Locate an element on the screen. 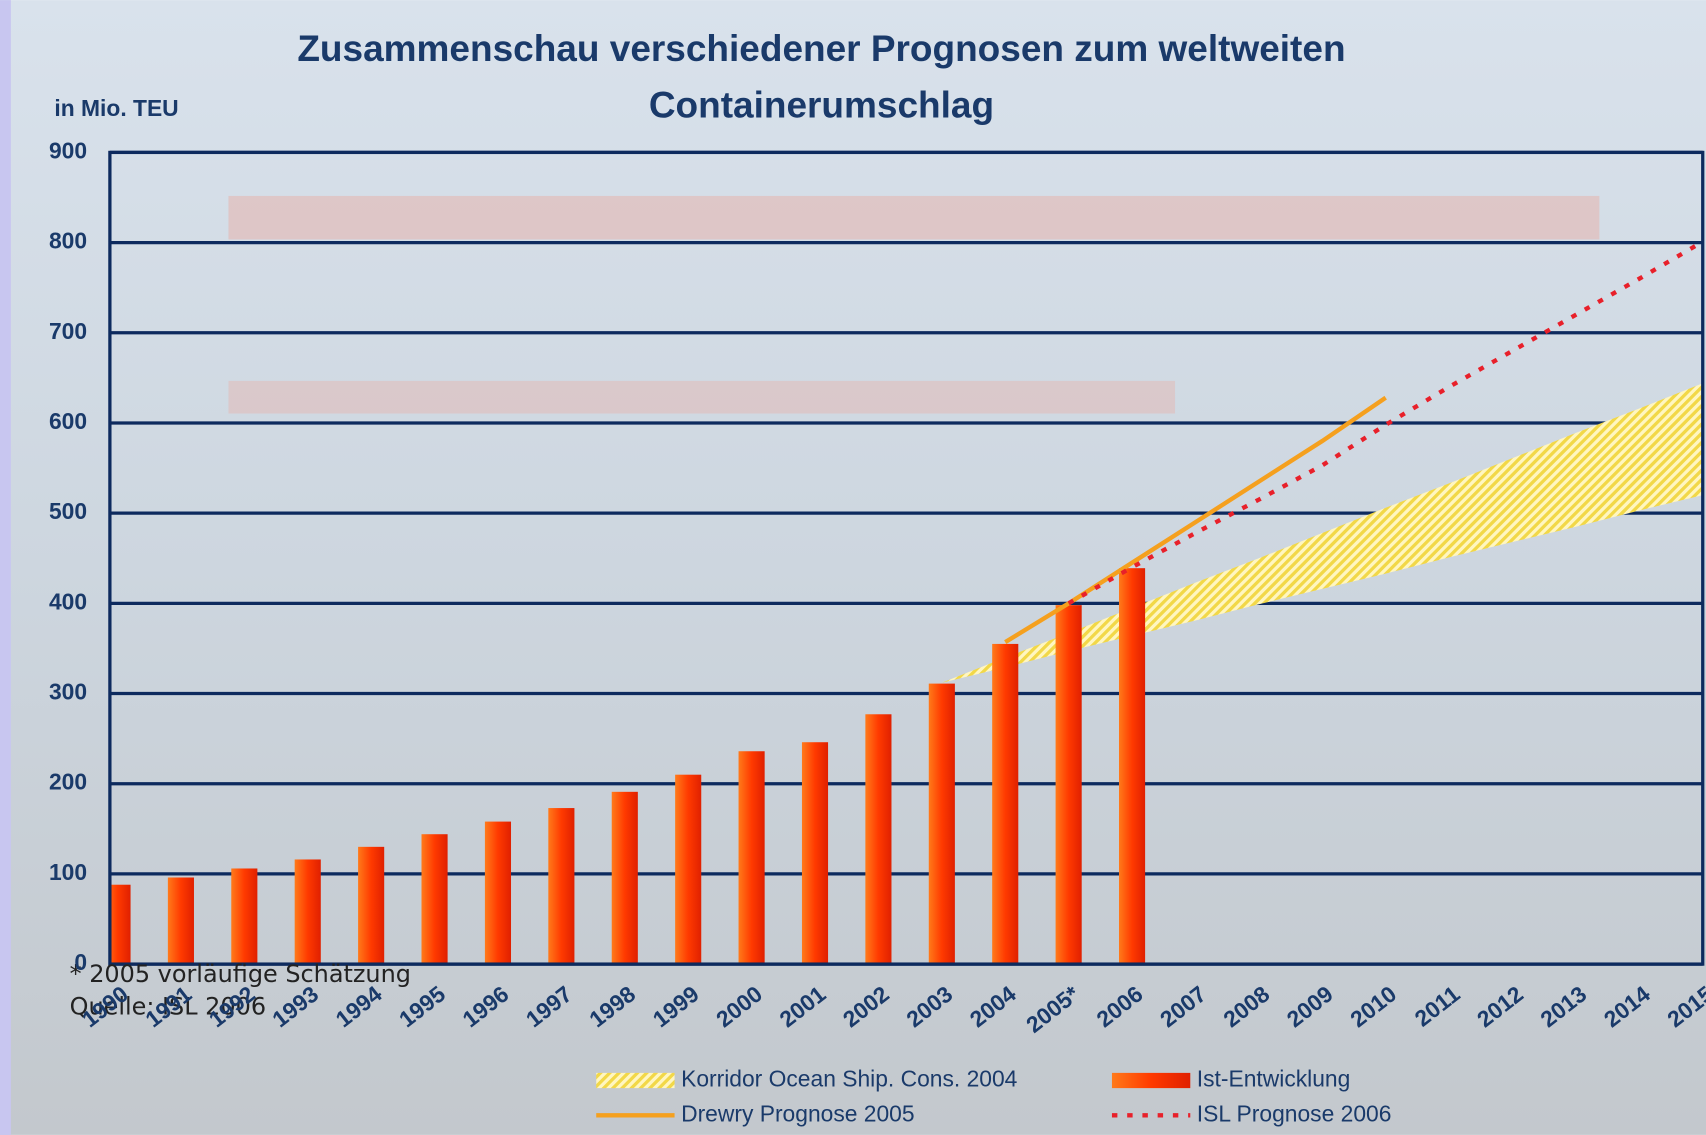  y-tick-label: 300 is located at coordinates (68, 692).